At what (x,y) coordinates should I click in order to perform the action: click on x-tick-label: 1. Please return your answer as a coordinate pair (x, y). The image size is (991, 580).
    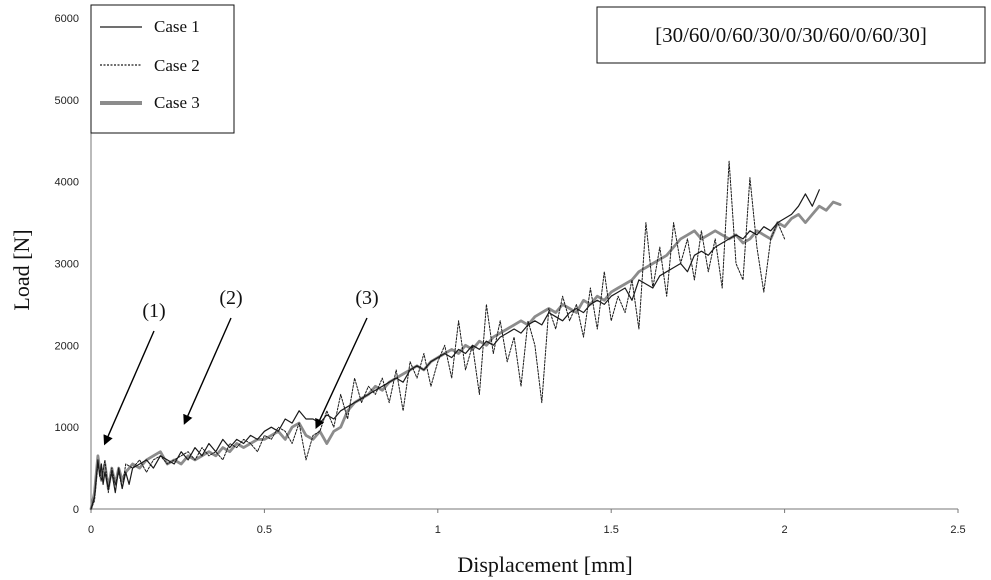
    Looking at the image, I should click on (438, 530).